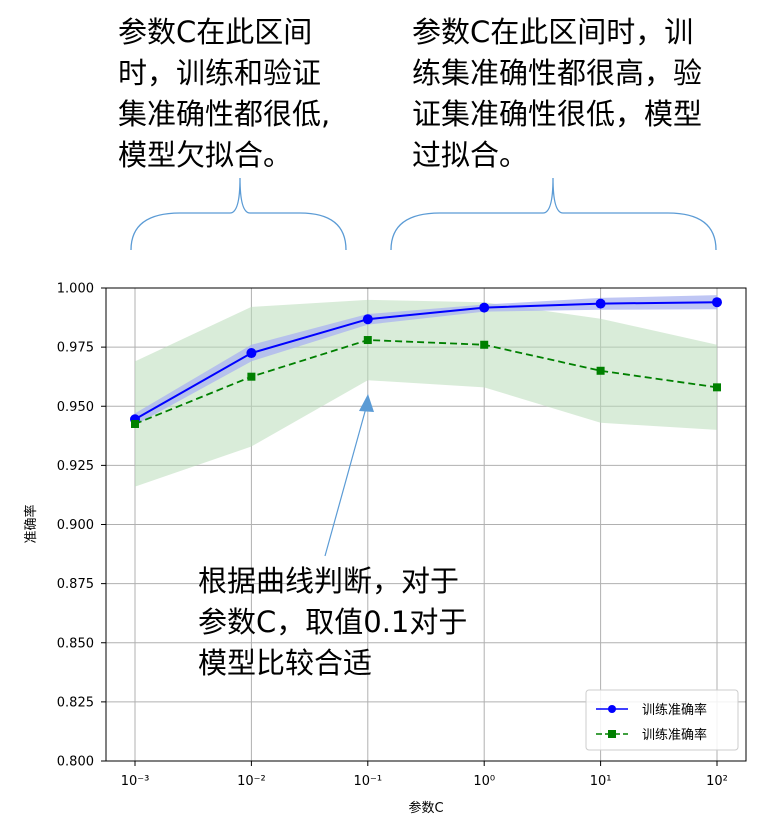 This screenshot has width=768, height=835. What do you see at coordinates (75, 407) in the screenshot?
I see `y-tick-label: 0.950` at bounding box center [75, 407].